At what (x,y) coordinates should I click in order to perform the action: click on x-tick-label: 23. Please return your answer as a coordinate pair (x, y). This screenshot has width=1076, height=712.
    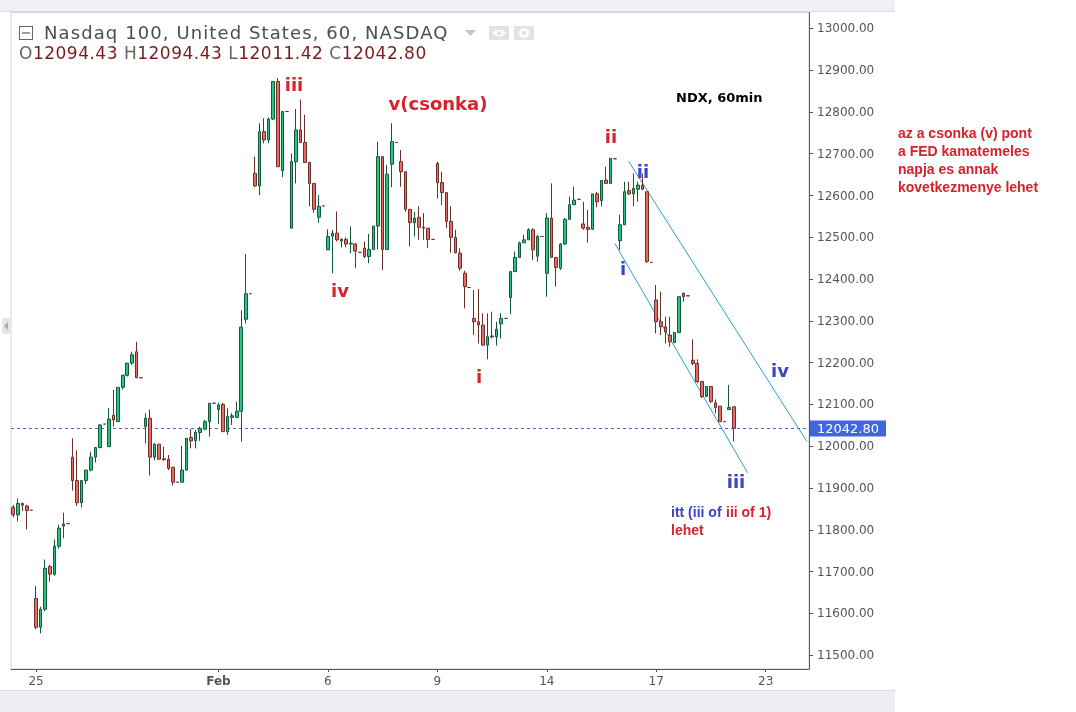
    Looking at the image, I should click on (766, 681).